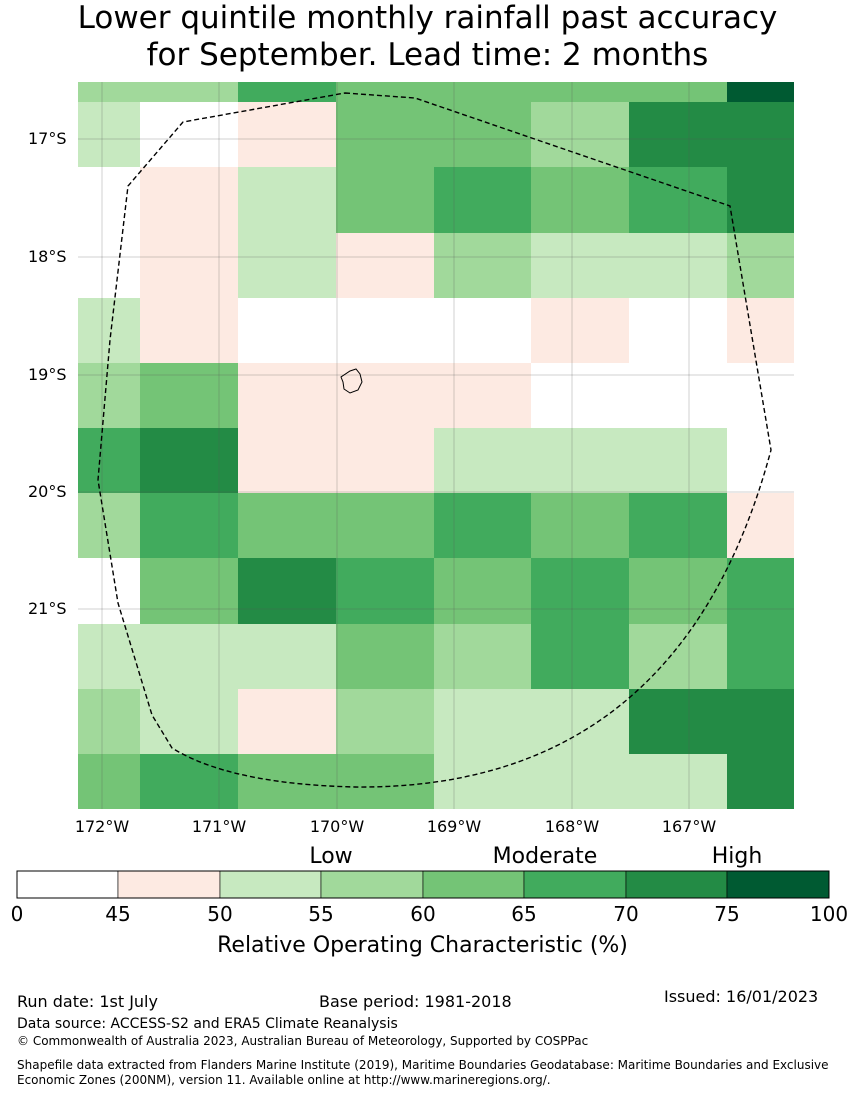 This screenshot has height=1095, width=855. I want to click on colorbar-tick-65: 65, so click(524, 914).